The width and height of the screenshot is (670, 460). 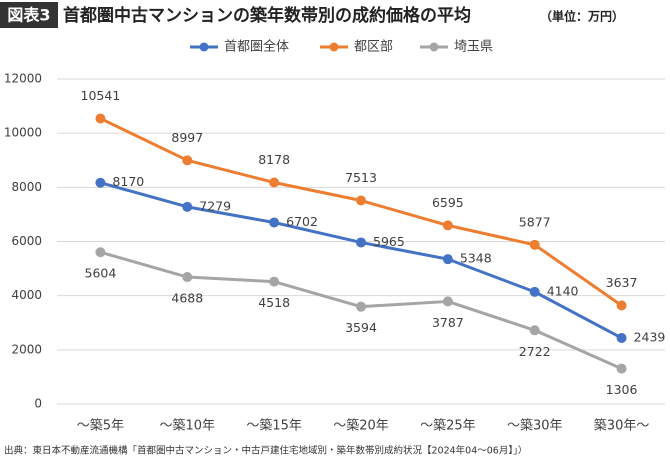 I want to click on data-label: 8997, so click(x=187, y=137).